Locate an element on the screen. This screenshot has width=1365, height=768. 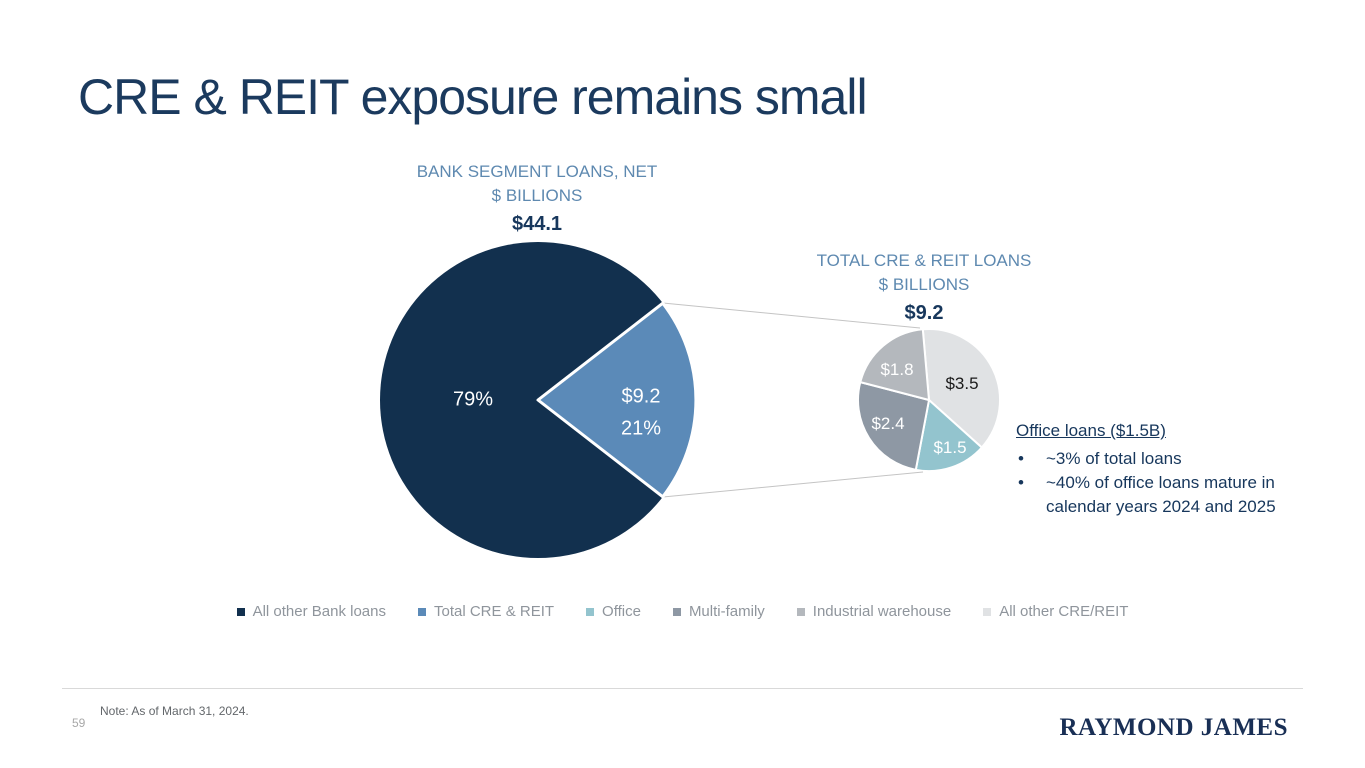
big-pie-header: BANK SEGMENT LOANS, NET $ BILLIONS $44.1 is located at coordinates (537, 199).